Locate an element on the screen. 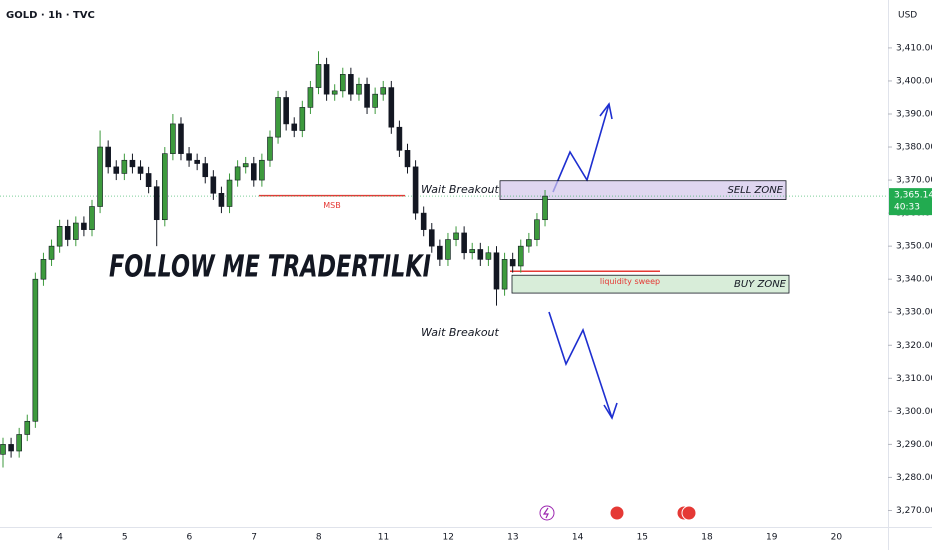 This screenshot has height=550, width=932. x-tick-label: 4 is located at coordinates (60, 538).